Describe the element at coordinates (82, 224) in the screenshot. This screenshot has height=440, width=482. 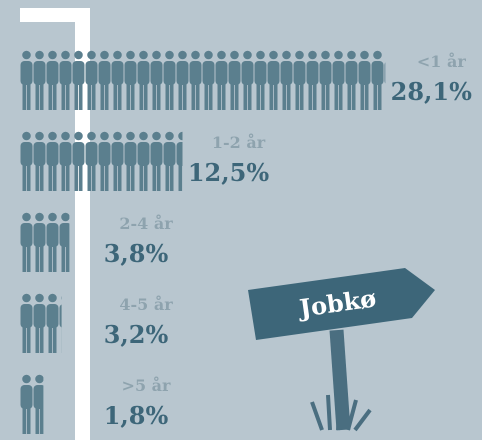
I see `bracket-side` at that location.